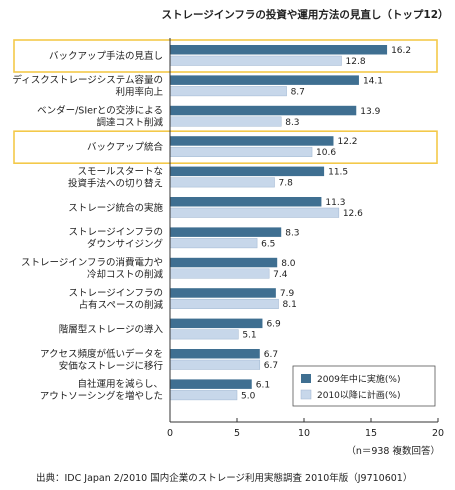  I want to click on category-label: ストレージインフラの消費電力や, so click(92, 263).